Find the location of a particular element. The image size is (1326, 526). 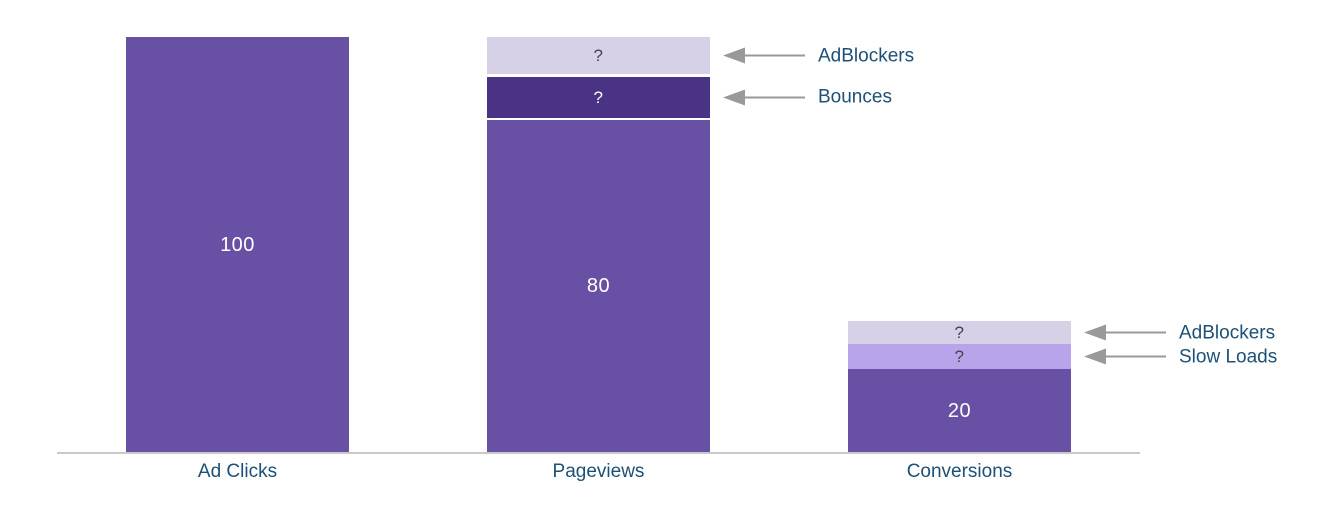

segment-value-label: 100 is located at coordinates (237, 244).